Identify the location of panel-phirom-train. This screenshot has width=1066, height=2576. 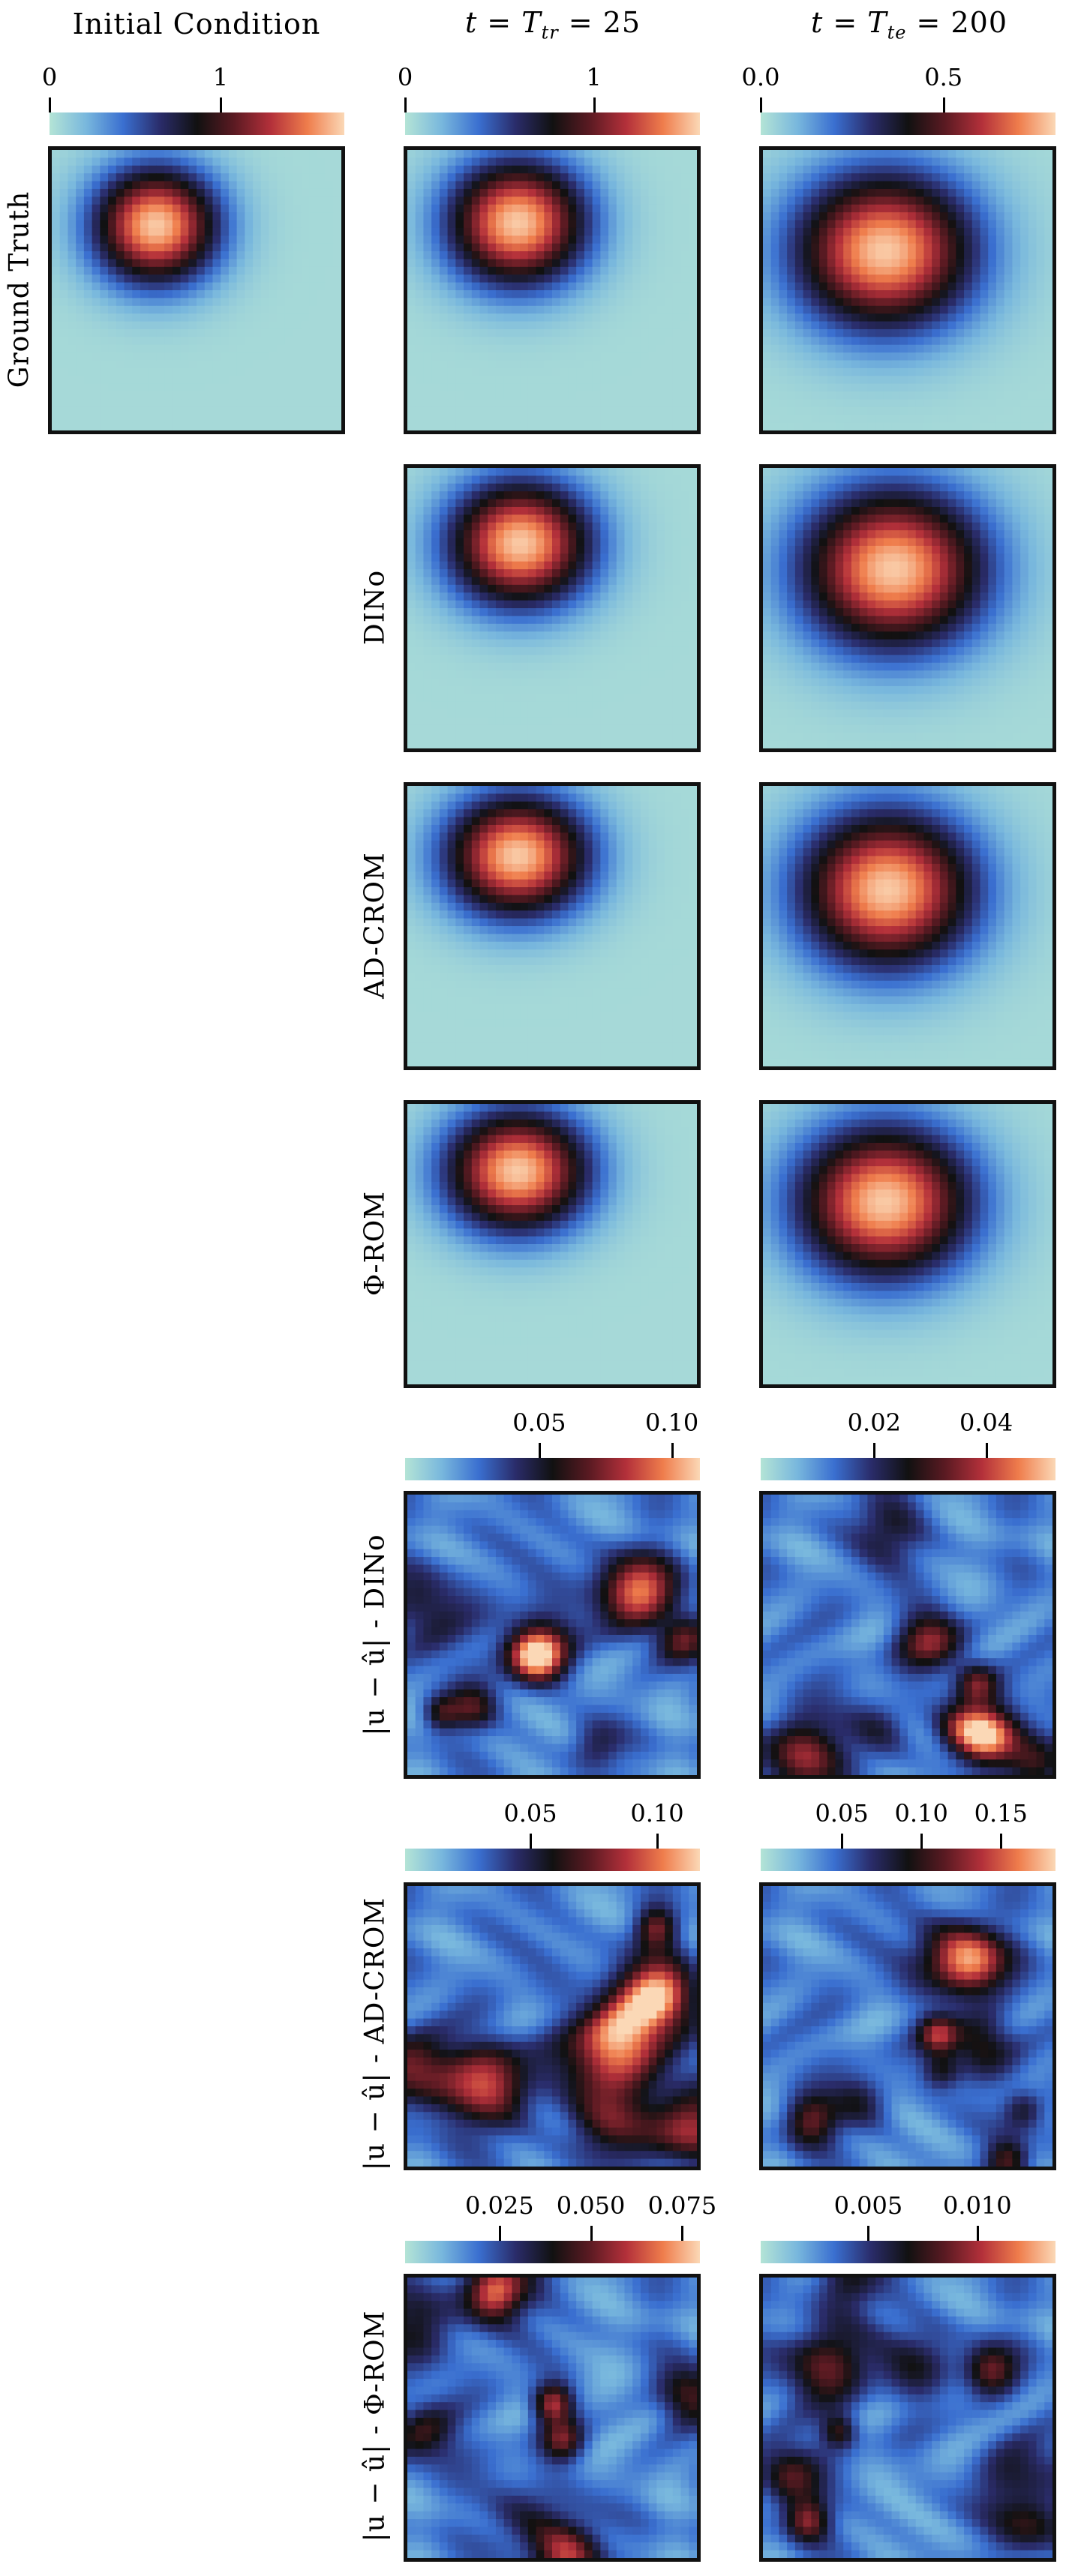
(552, 1244).